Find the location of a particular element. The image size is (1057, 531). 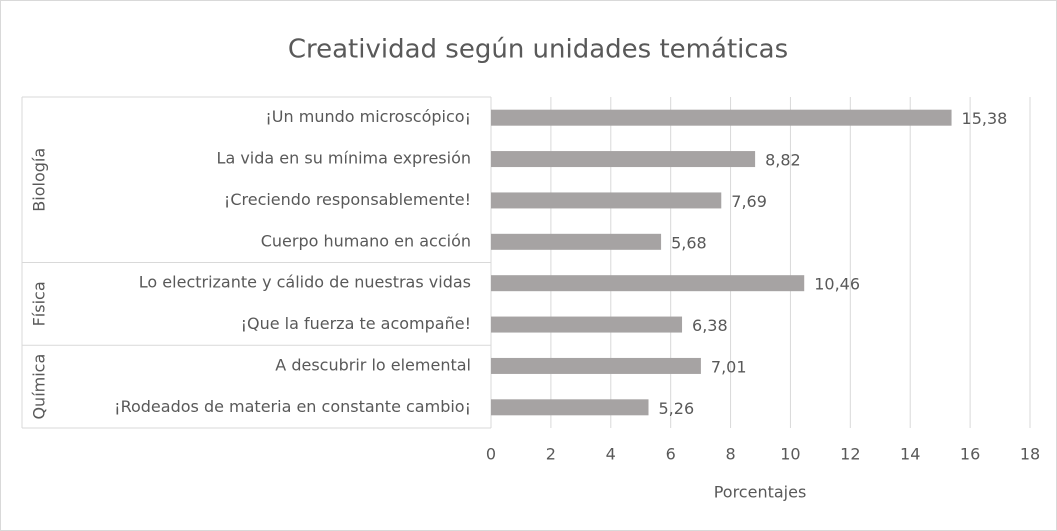

x-tick-label: 14 is located at coordinates (910, 454).